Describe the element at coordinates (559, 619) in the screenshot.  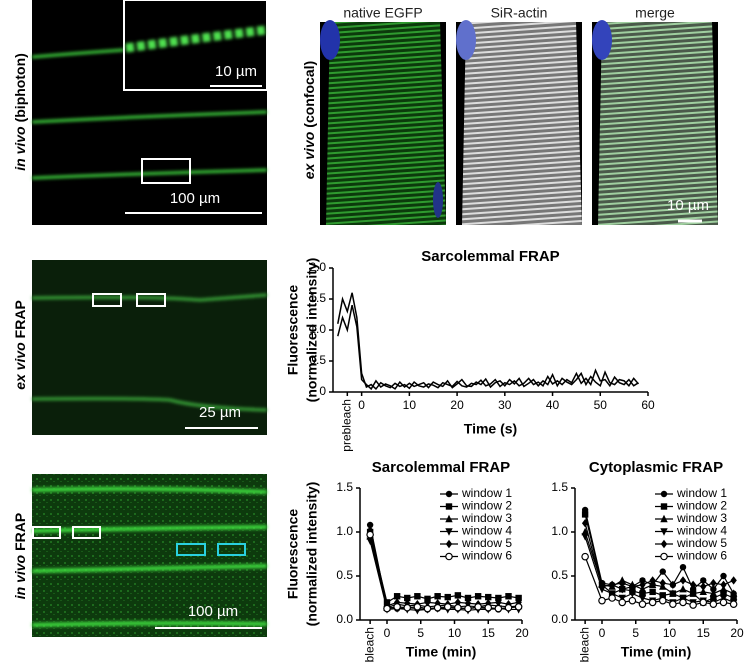
I see `y-tick-label: 0.0` at that location.